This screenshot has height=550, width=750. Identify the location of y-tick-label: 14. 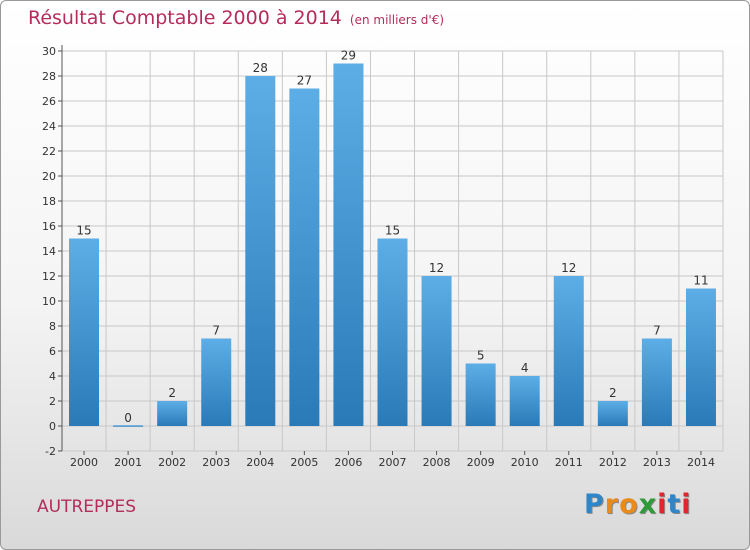
(49, 251).